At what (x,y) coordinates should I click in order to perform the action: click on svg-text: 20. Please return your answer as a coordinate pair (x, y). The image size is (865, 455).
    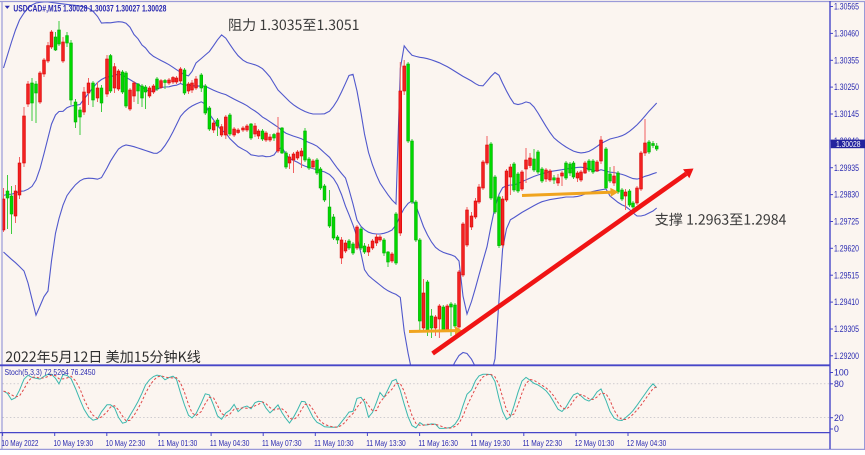
    Looking at the image, I should click on (839, 418).